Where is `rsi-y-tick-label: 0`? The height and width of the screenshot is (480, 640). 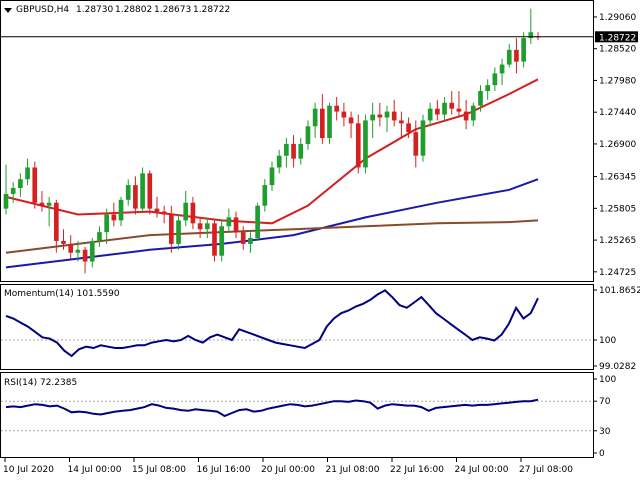
rsi-y-tick-label: 0 is located at coordinates (602, 454).